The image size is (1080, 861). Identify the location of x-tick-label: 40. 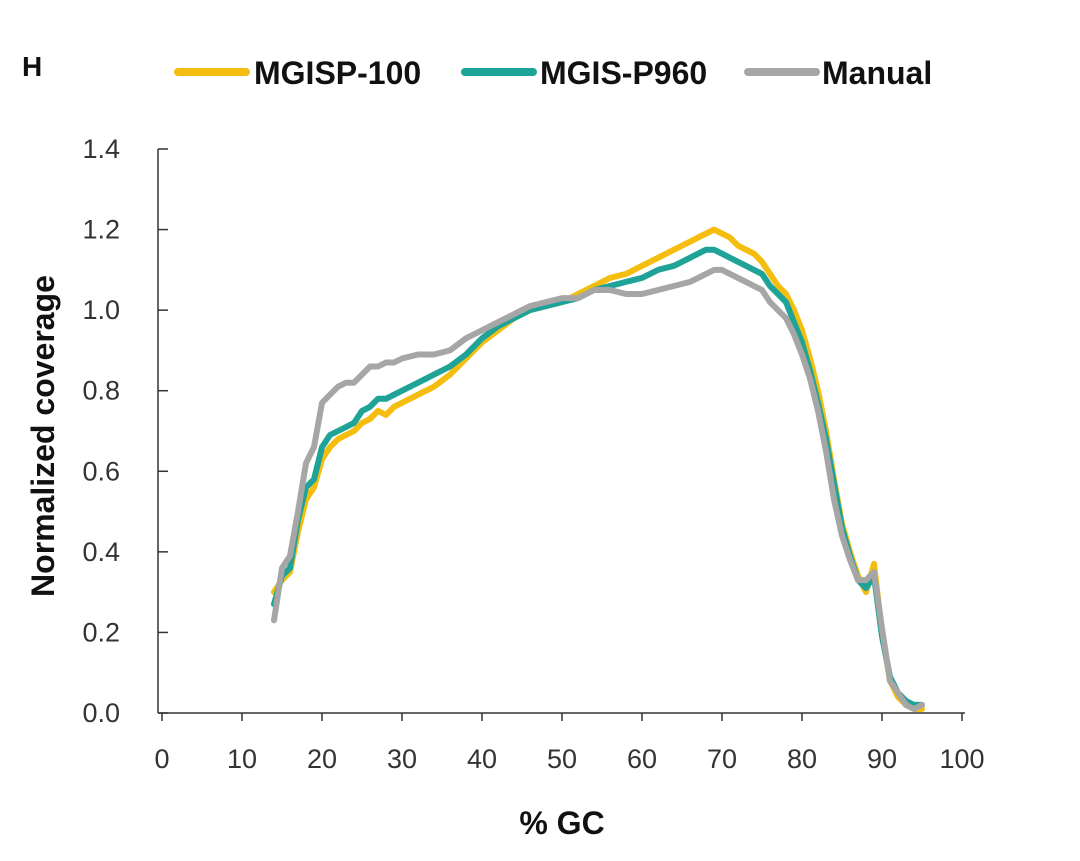
(482, 759).